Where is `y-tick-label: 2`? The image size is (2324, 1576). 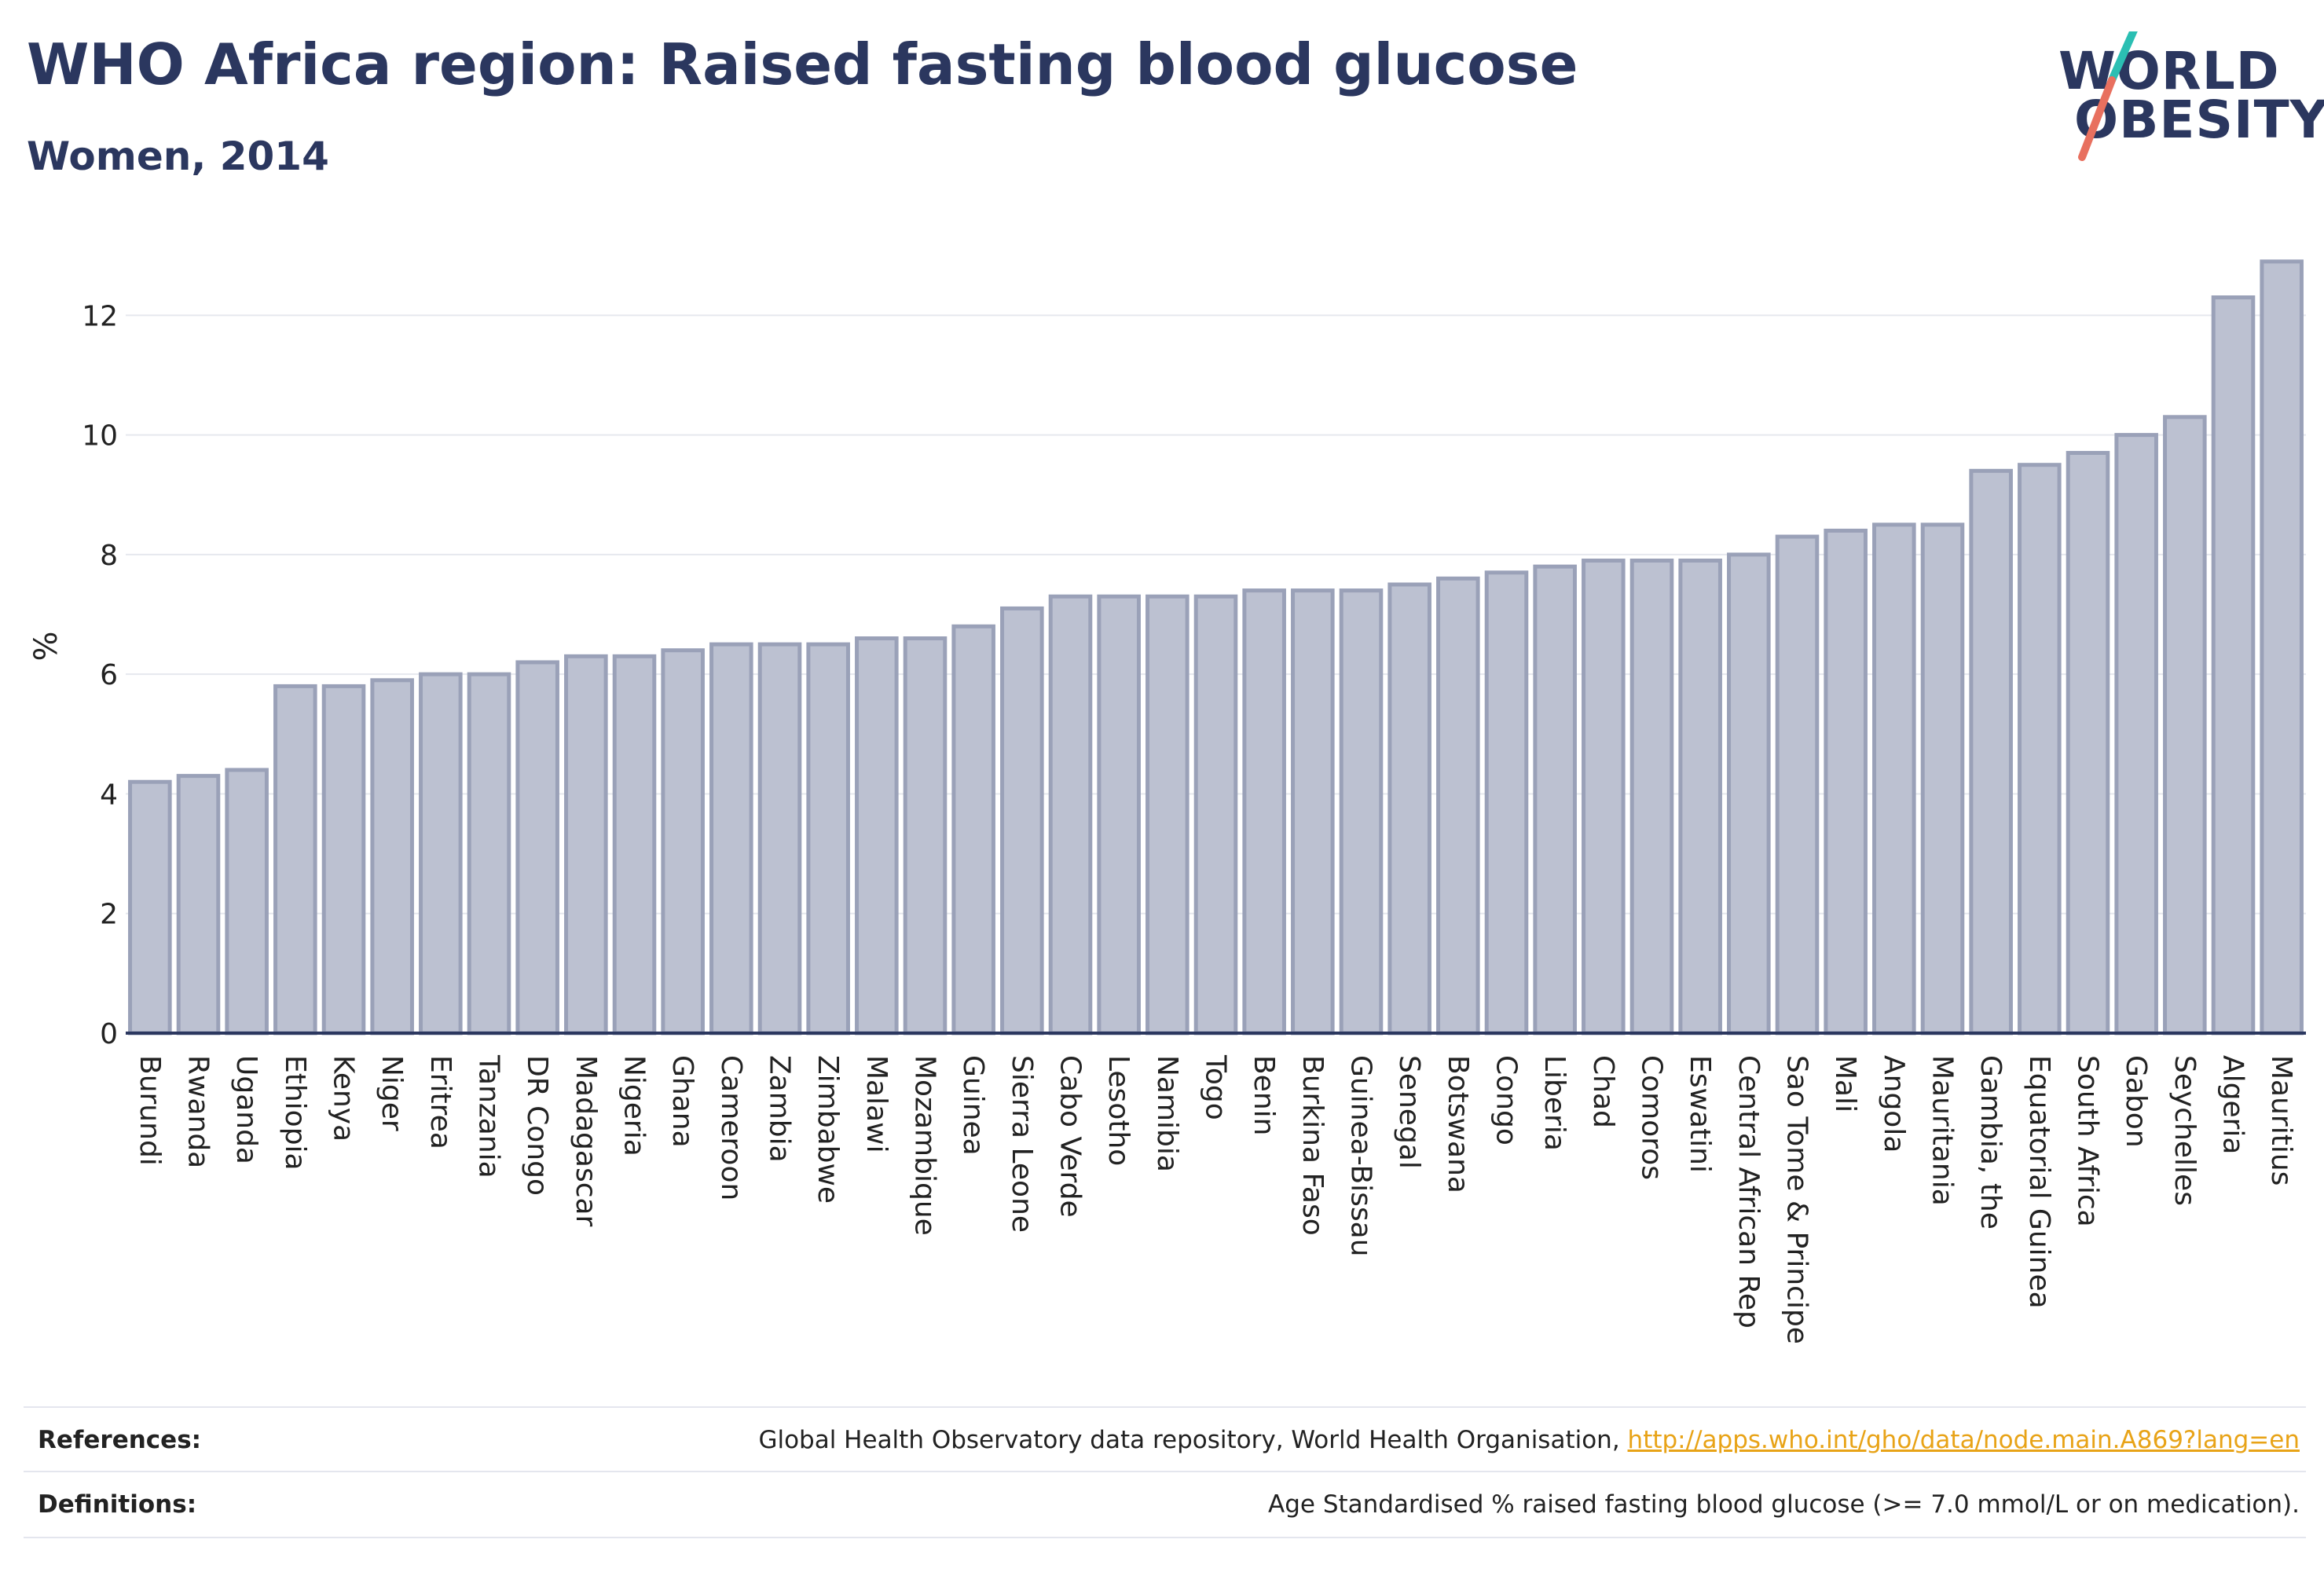
y-tick-label: 2 is located at coordinates (109, 915).